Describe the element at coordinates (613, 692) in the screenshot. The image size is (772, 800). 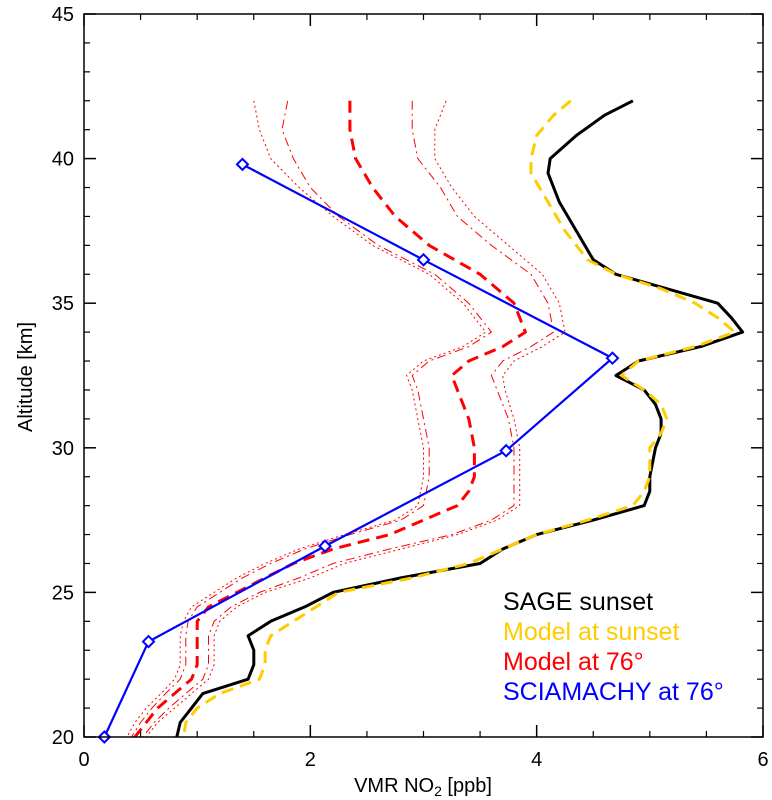
I see `legend-item: SCIAMACHY at 76°` at that location.